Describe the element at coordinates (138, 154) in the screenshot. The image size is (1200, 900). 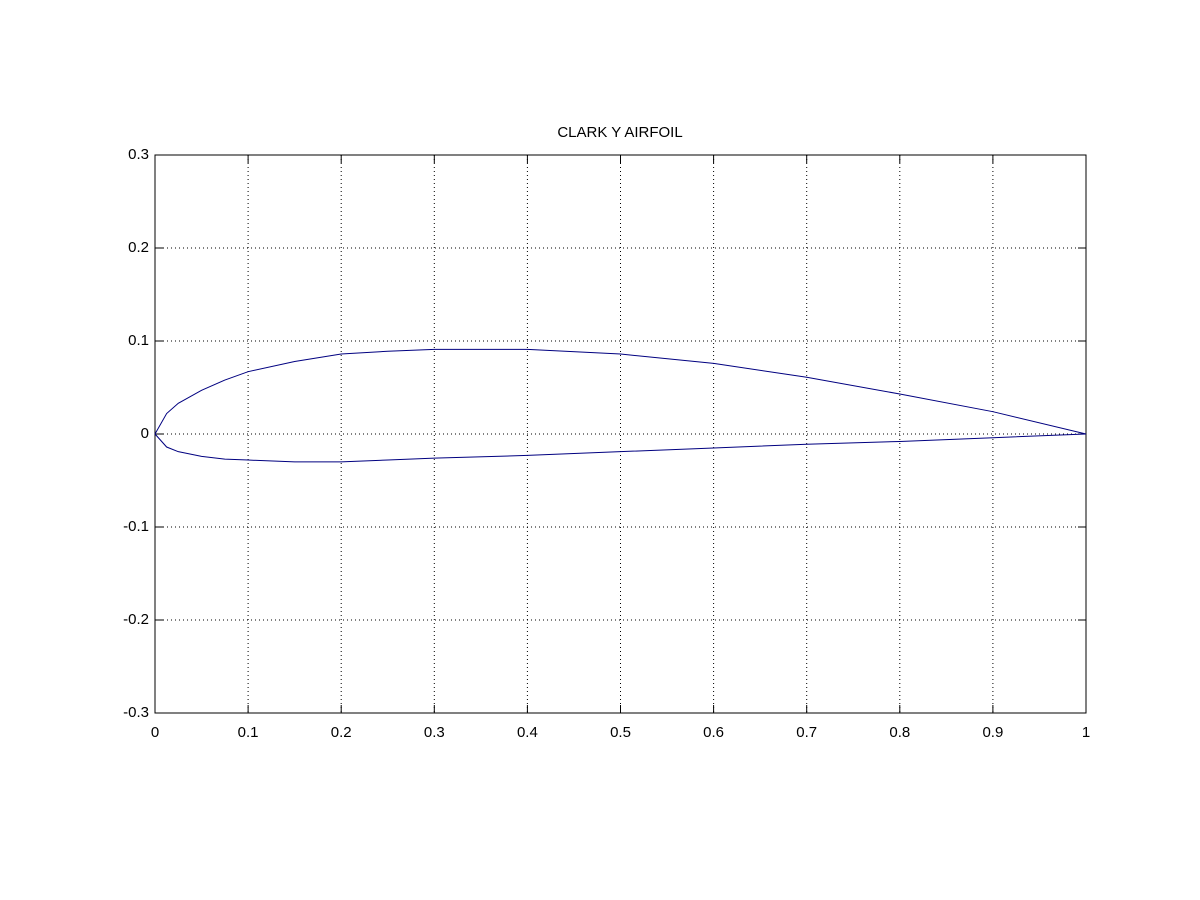
I see `y-tick-label: 0.3` at that location.